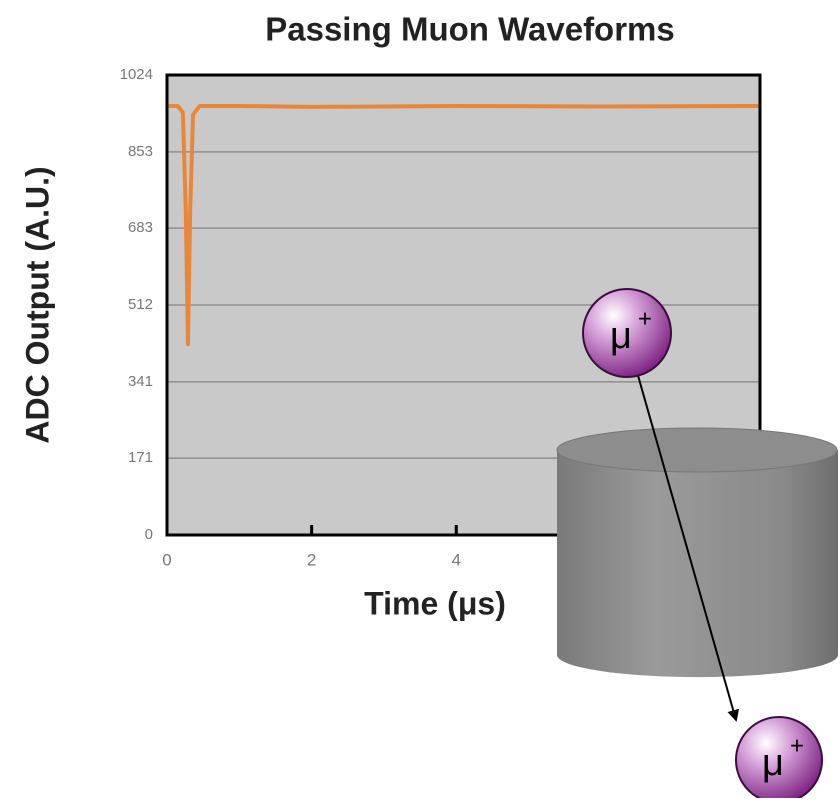 This screenshot has height=803, width=840. I want to click on x-tick-label: 2, so click(311, 559).